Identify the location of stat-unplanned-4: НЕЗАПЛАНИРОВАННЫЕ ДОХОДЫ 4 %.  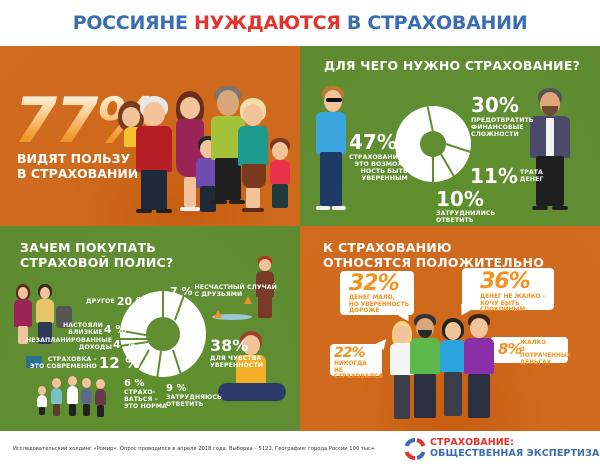
(81, 344).